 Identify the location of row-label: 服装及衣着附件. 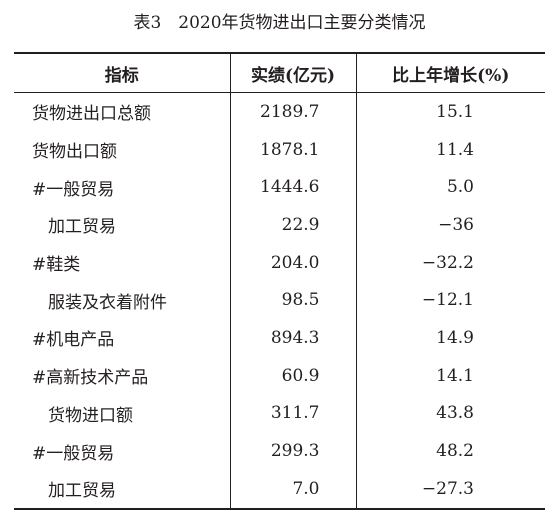
(107, 302).